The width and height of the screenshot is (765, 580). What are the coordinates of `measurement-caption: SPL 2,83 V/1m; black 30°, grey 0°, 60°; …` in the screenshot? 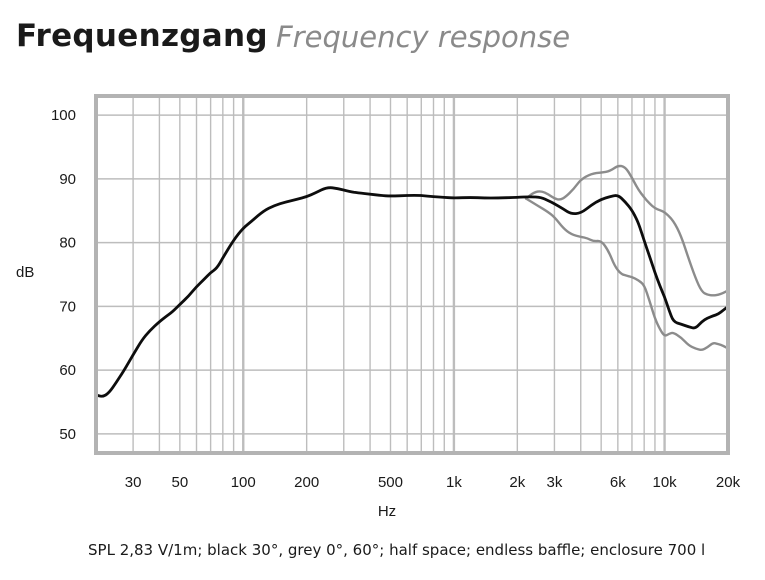 It's located at (397, 550).